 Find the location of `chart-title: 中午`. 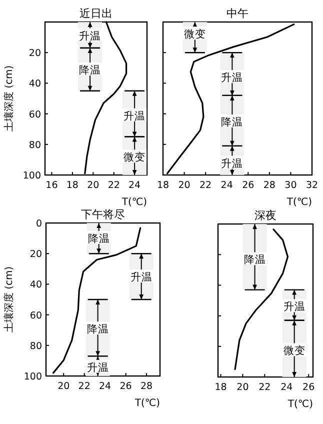

chart-title: 中午 is located at coordinates (237, 13).